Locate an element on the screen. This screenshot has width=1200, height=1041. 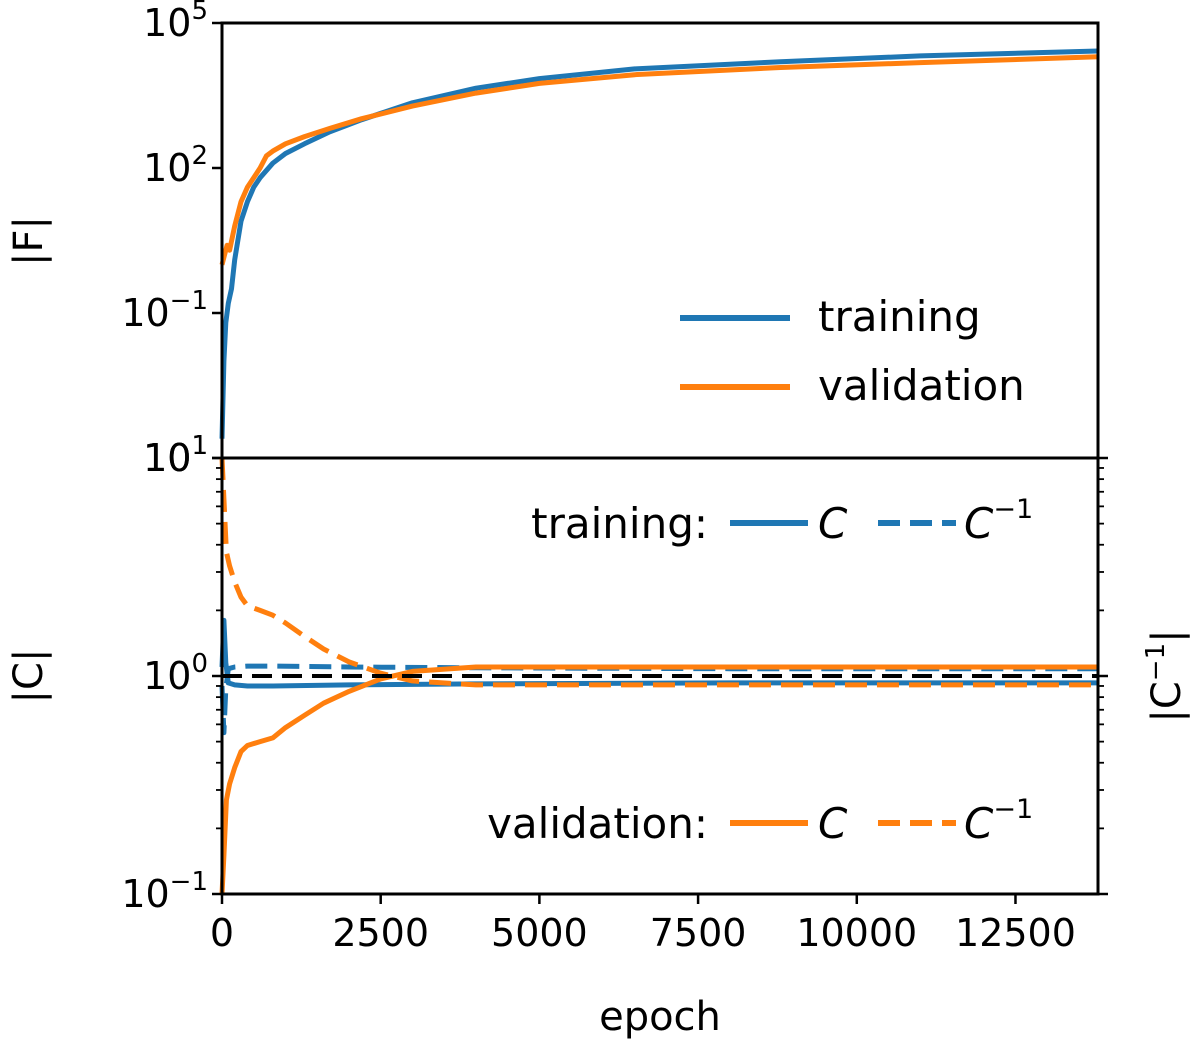
bottom-ytick-label: 10¹ is located at coordinates (175, 455).